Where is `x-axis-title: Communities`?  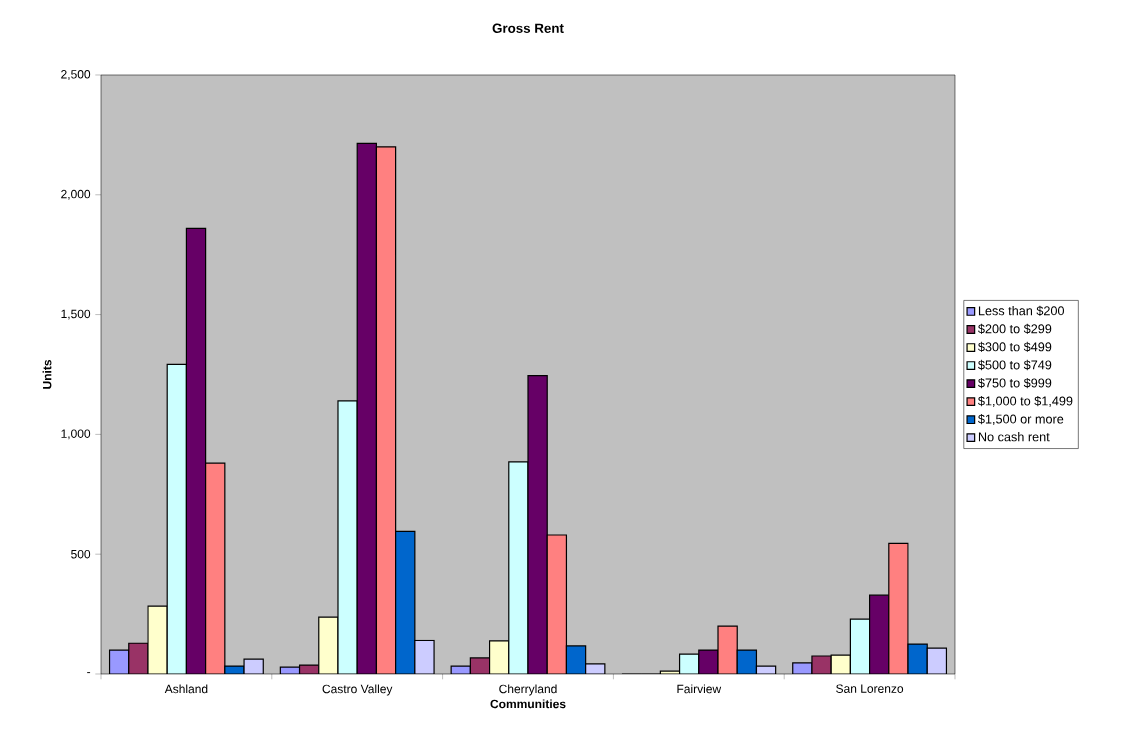 x-axis-title: Communities is located at coordinates (528, 704).